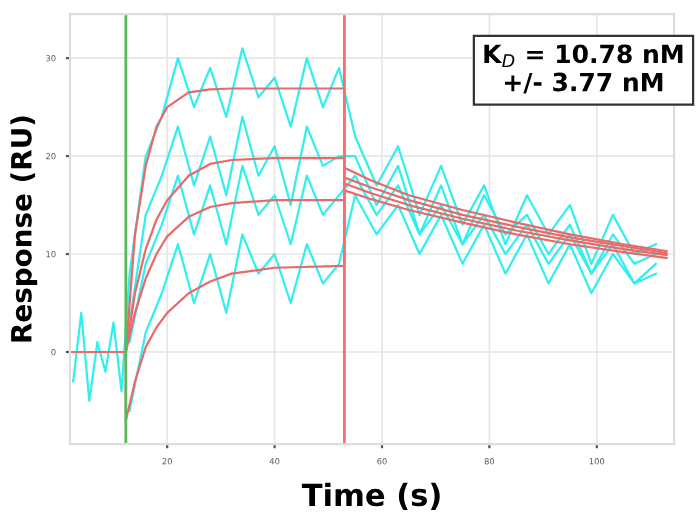 Image resolution: width=700 pixels, height=520 pixels. I want to click on x-axis-title: Time (s), so click(370, 496).